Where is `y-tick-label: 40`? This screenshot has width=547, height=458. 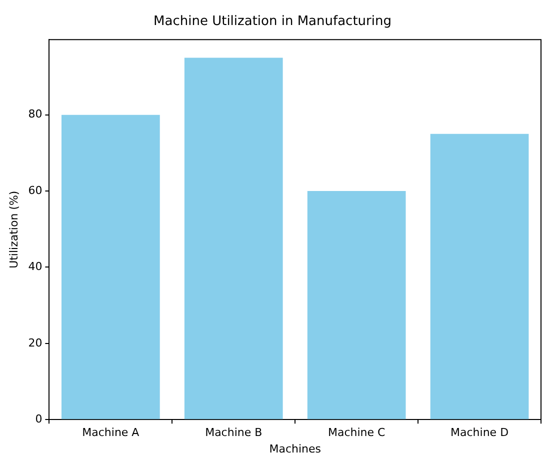 y-tick-label: 40 is located at coordinates (35, 267).